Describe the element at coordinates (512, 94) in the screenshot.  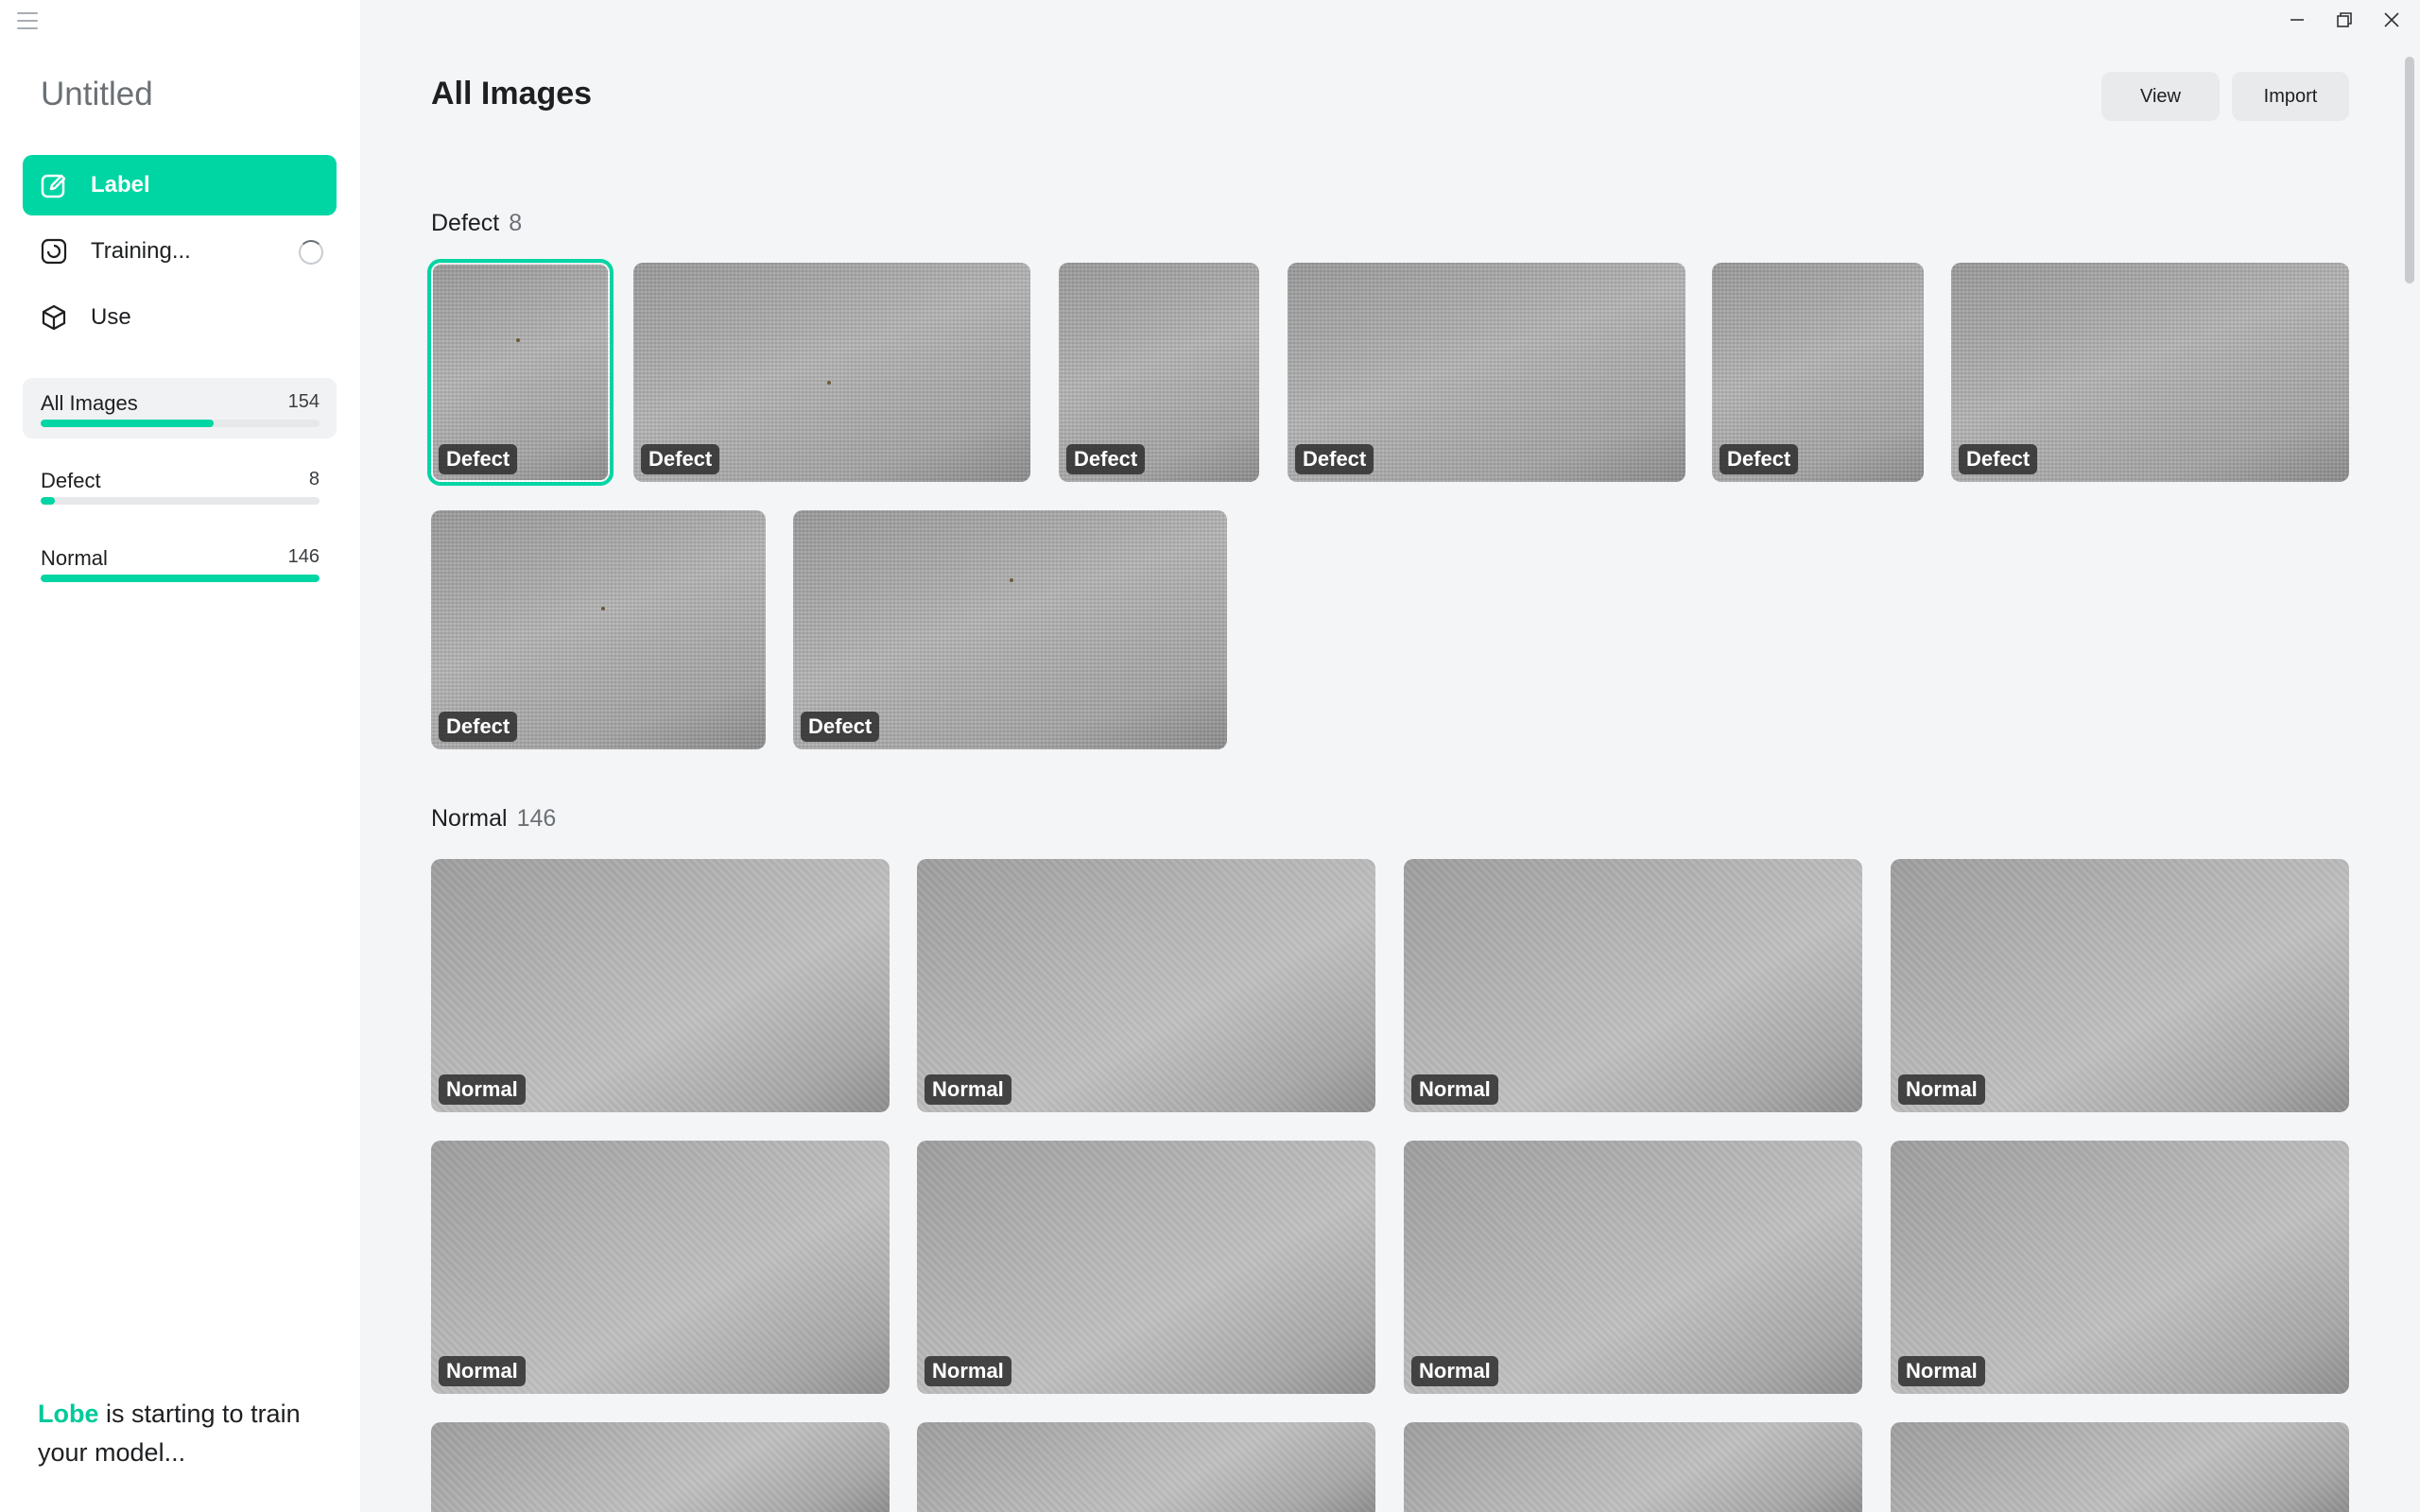
I see `page-title: All Images` at that location.